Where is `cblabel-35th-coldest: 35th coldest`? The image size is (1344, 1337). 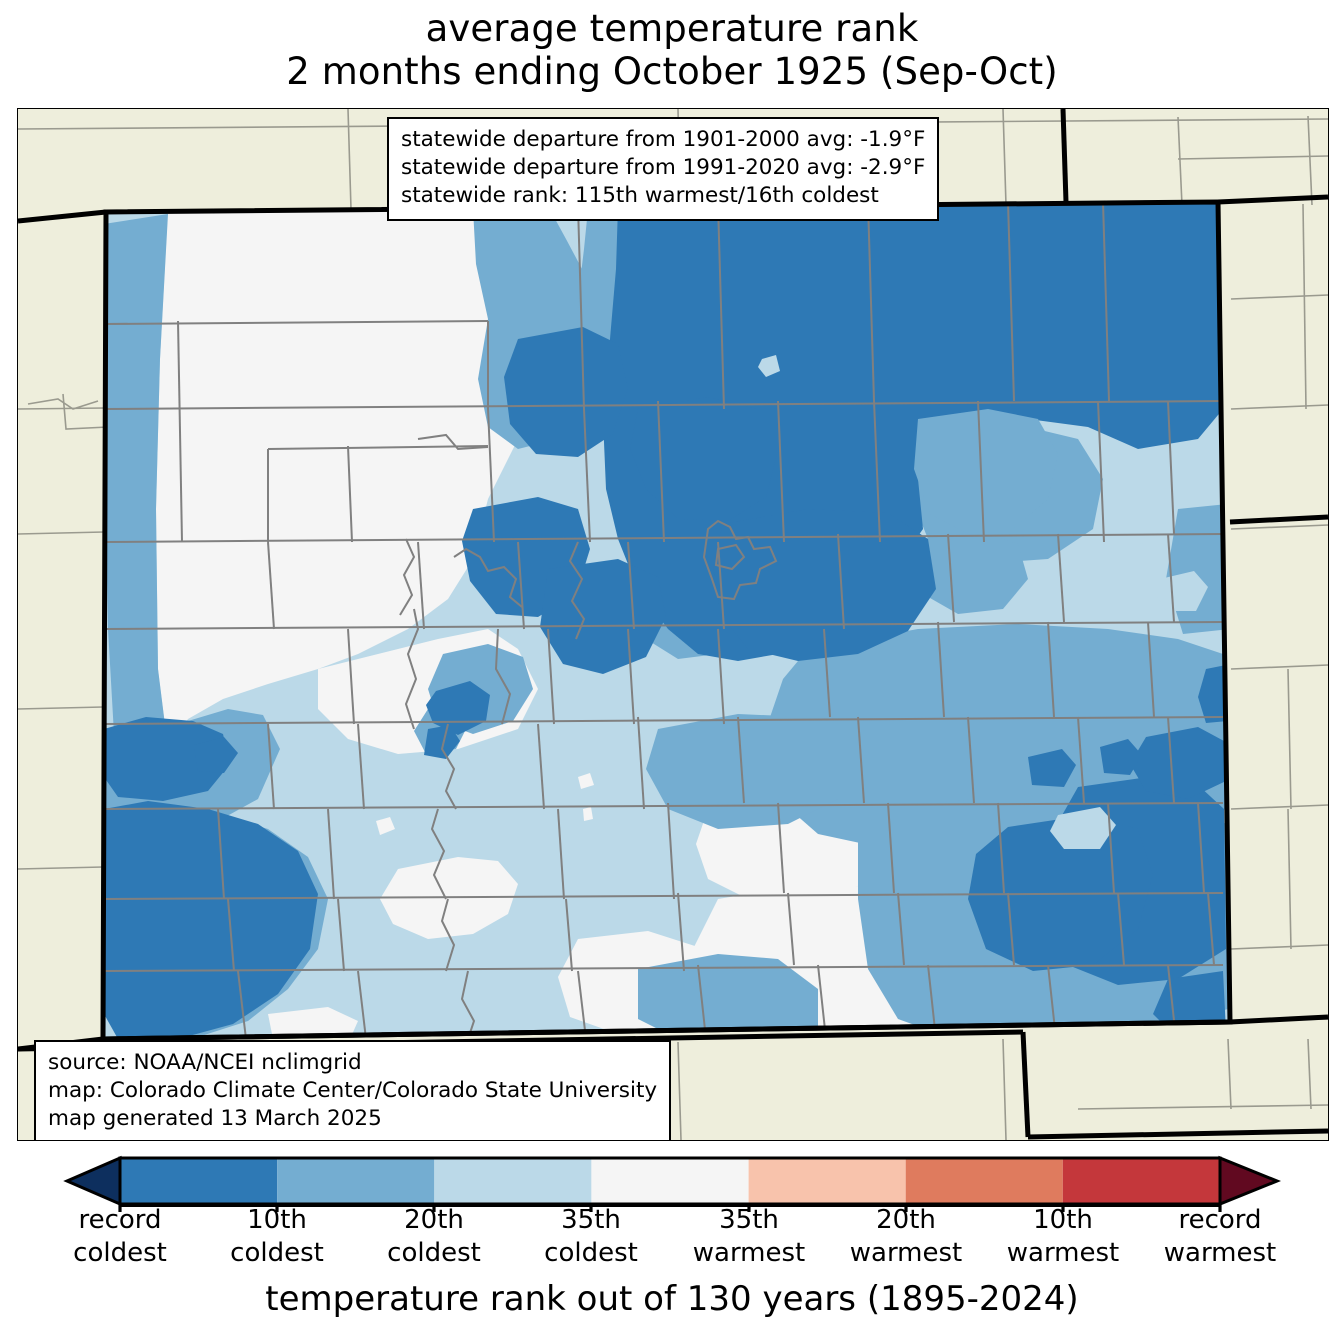
cblabel-35th-coldest: 35th coldest is located at coordinates (591, 1236).